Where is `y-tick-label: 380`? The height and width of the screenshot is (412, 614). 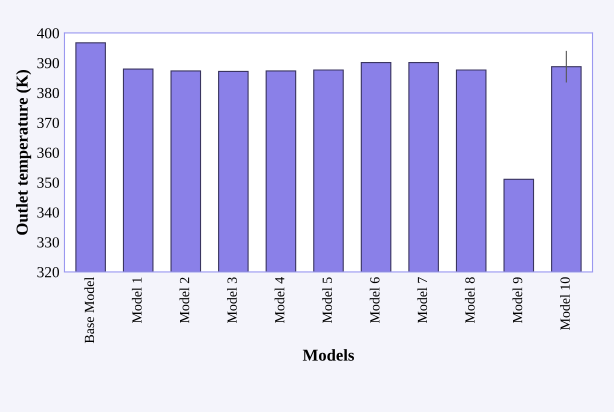 y-tick-label: 380 is located at coordinates (48, 93).